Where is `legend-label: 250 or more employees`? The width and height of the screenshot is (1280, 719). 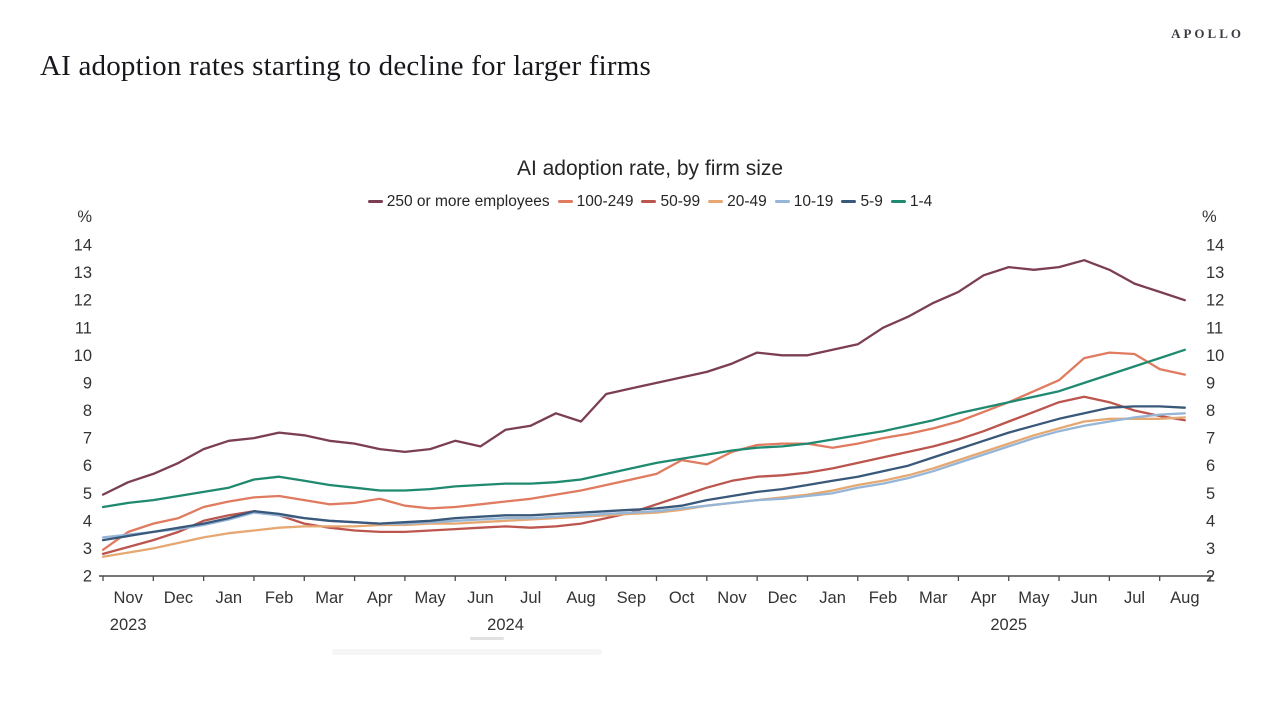 legend-label: 250 or more employees is located at coordinates (468, 201).